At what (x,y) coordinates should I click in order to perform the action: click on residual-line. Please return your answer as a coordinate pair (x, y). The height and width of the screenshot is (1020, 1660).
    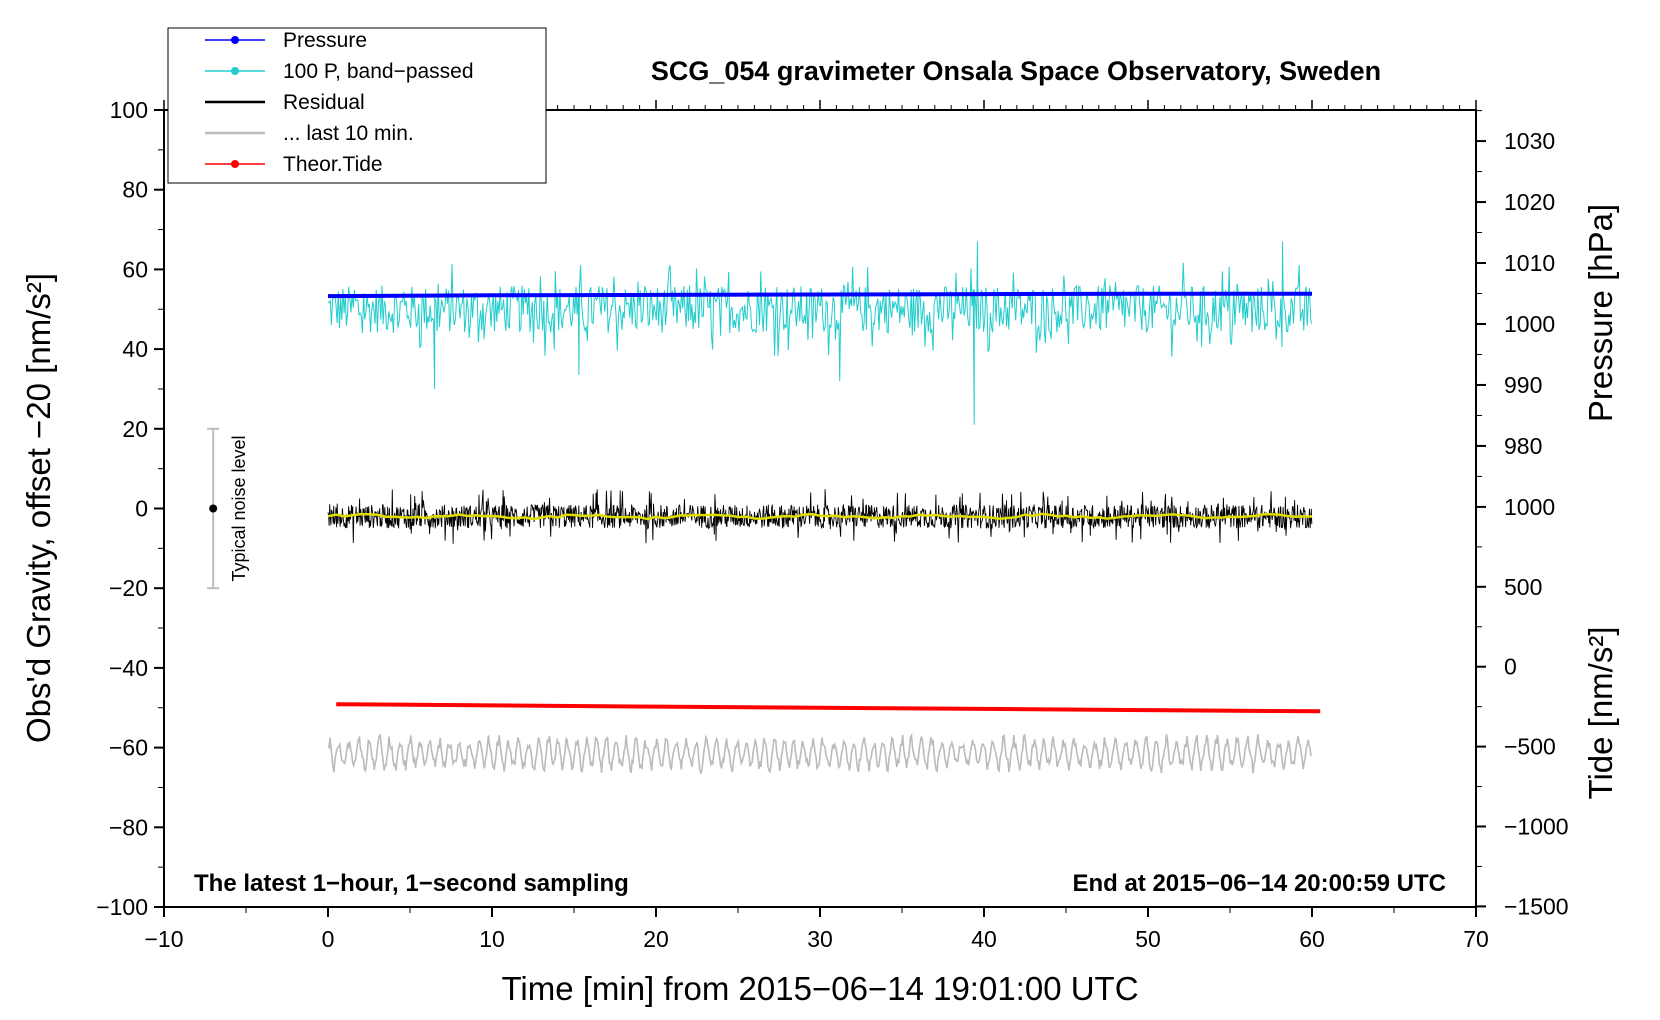
    Looking at the image, I should click on (820, 516).